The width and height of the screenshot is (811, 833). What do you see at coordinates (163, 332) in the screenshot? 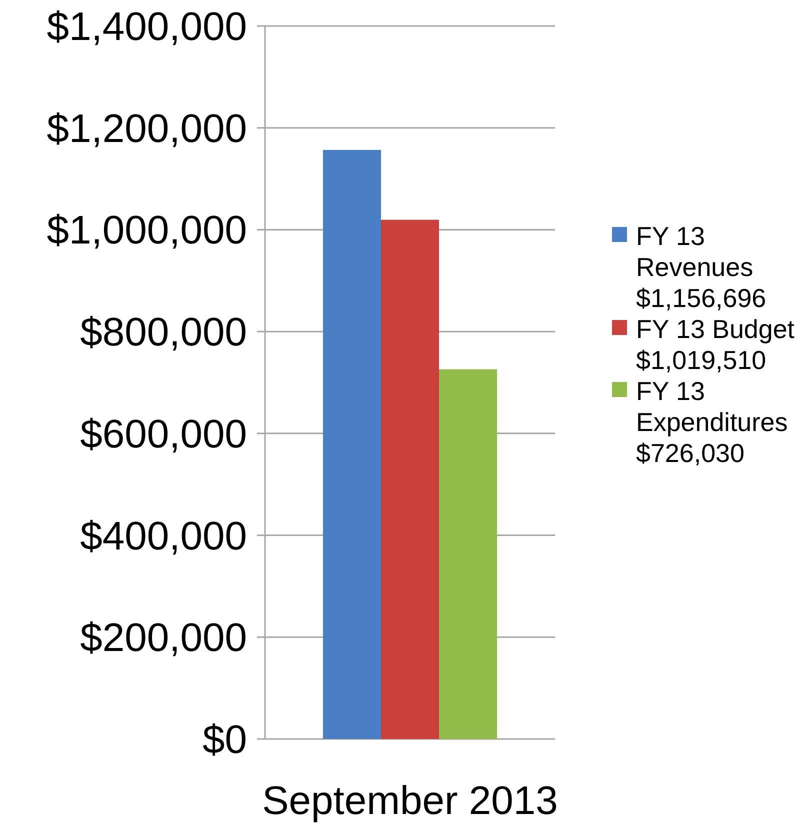
I see `y-tick-label: $800,000` at bounding box center [163, 332].